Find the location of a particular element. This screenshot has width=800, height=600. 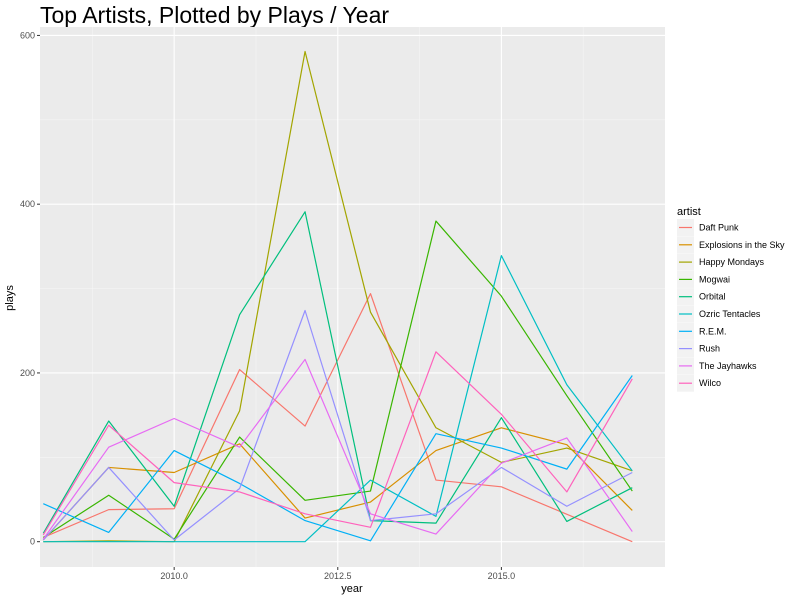

series-line is located at coordinates (337, 484).